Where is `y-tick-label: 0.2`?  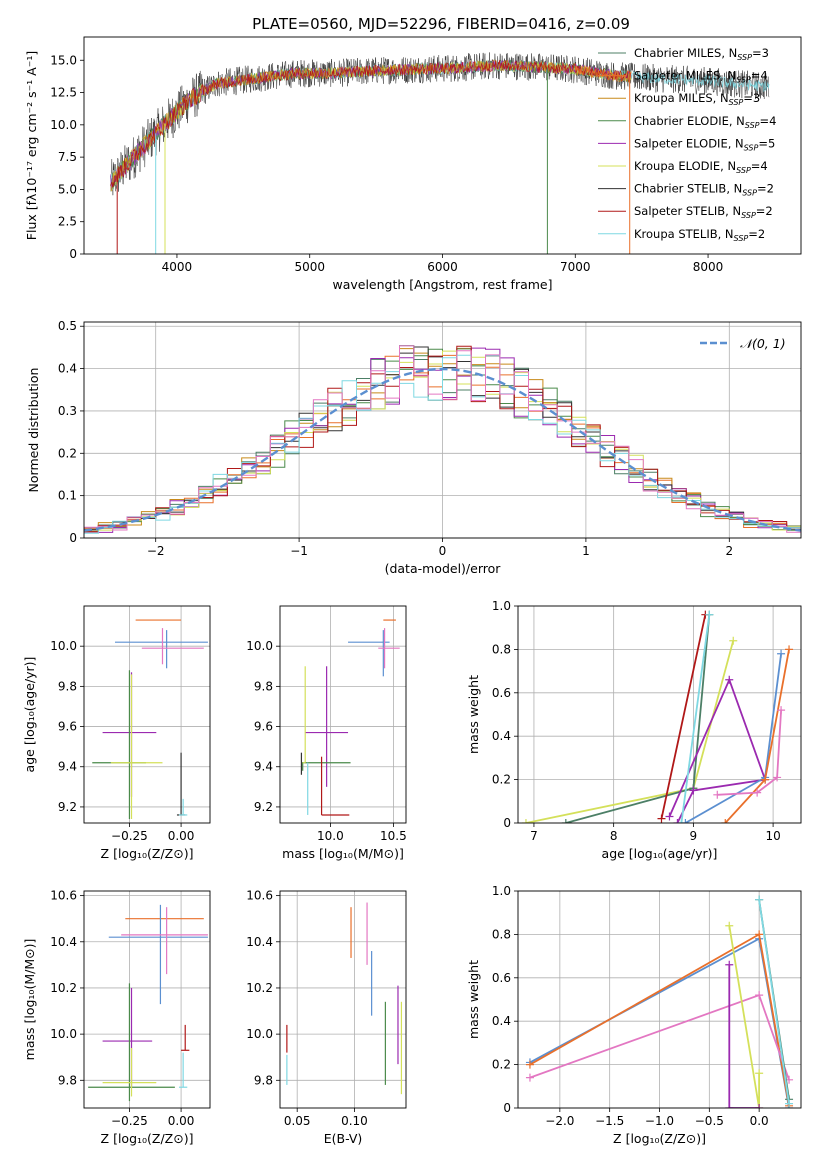
y-tick-label: 0.2 is located at coordinates (501, 780).